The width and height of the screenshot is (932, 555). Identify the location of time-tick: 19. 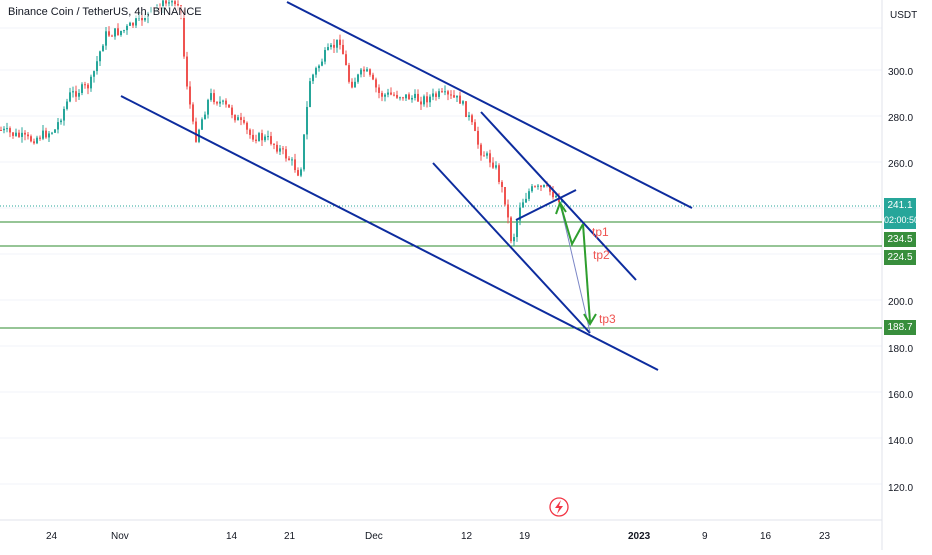
(525, 536).